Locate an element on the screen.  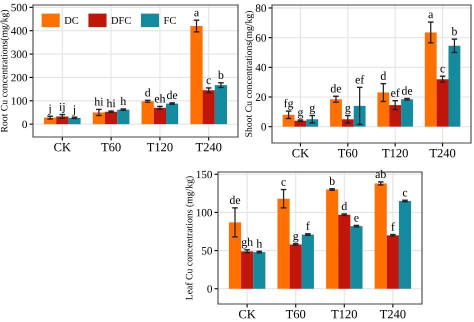
legend-label: DFC is located at coordinates (121, 20).